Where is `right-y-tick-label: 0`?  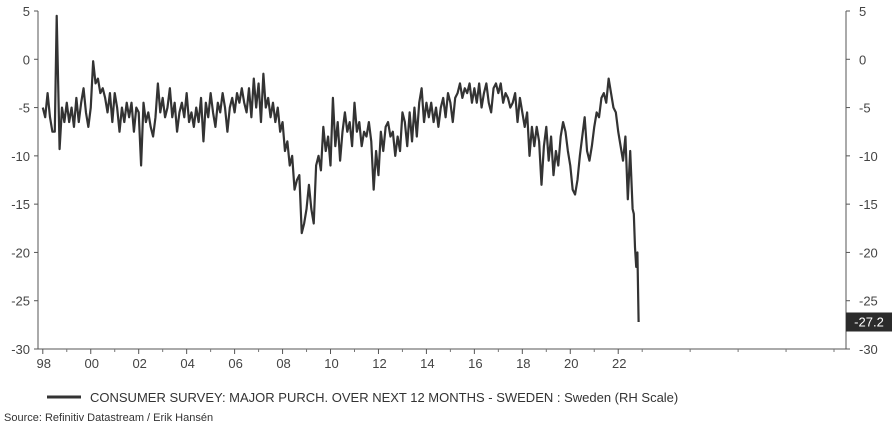
right-y-tick-label: 0 is located at coordinates (862, 59).